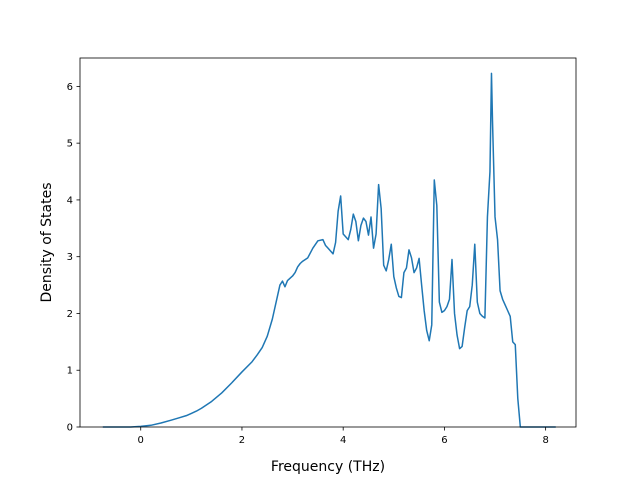  What do you see at coordinates (70, 428) in the screenshot?
I see `y-tick-label: 0` at bounding box center [70, 428].